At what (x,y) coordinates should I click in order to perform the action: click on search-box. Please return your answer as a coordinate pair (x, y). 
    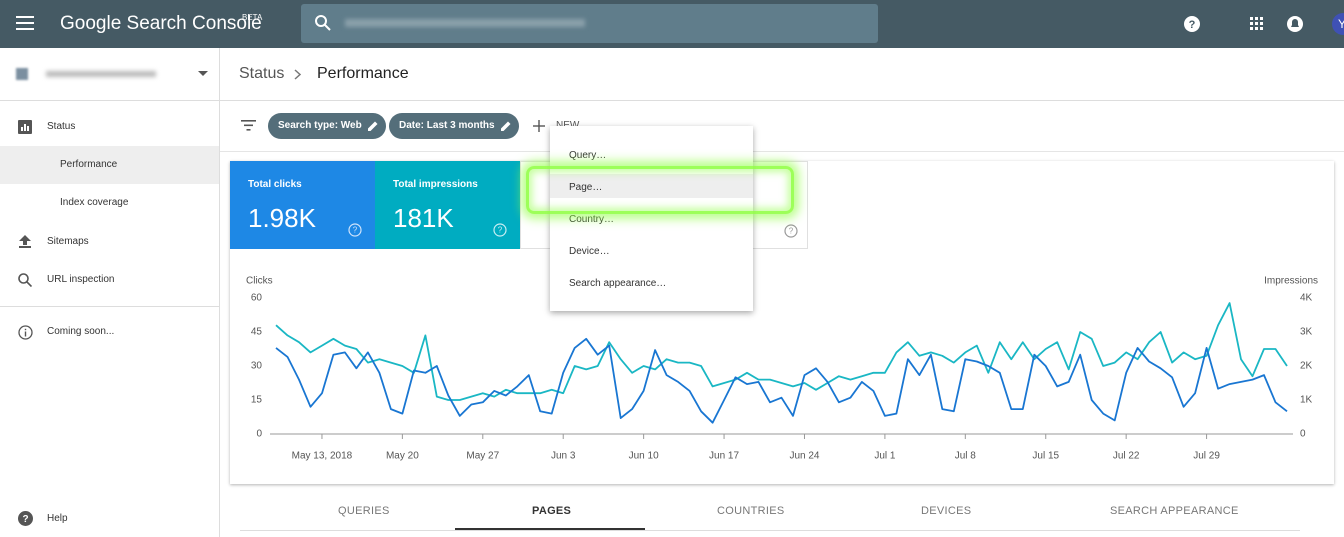
    Looking at the image, I should click on (589, 23).